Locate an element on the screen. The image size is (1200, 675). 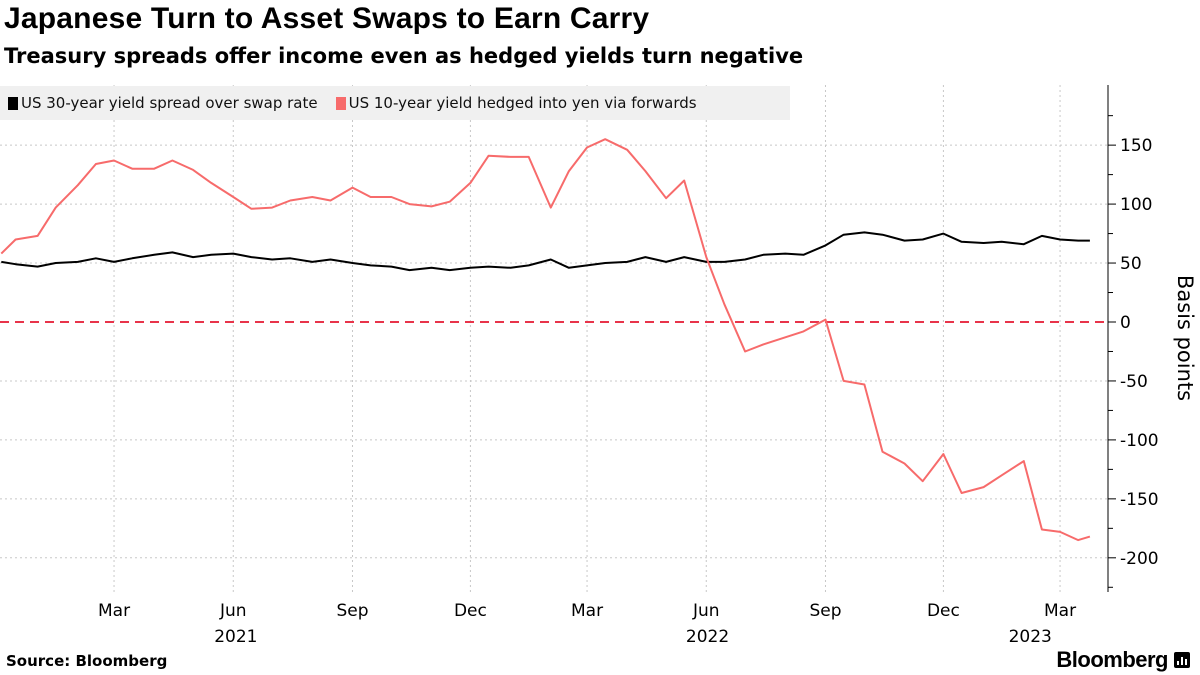
x-year-label: 2022 is located at coordinates (707, 637).